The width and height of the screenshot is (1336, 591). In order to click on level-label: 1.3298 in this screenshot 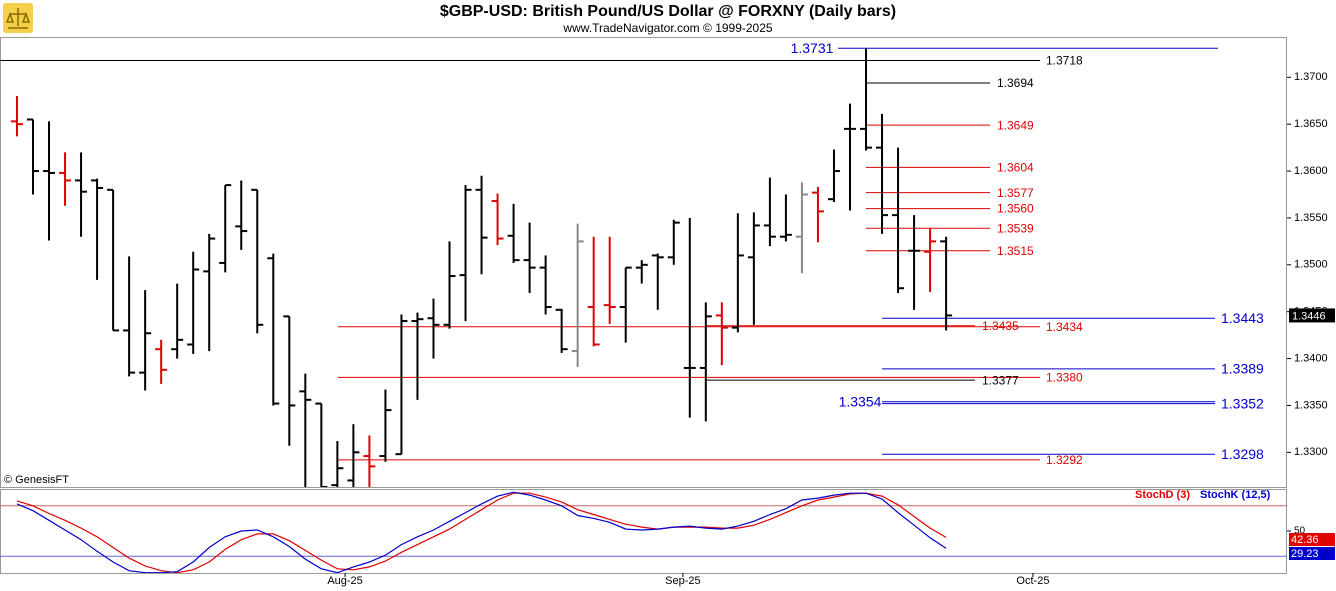, I will do `click(1242, 454)`.